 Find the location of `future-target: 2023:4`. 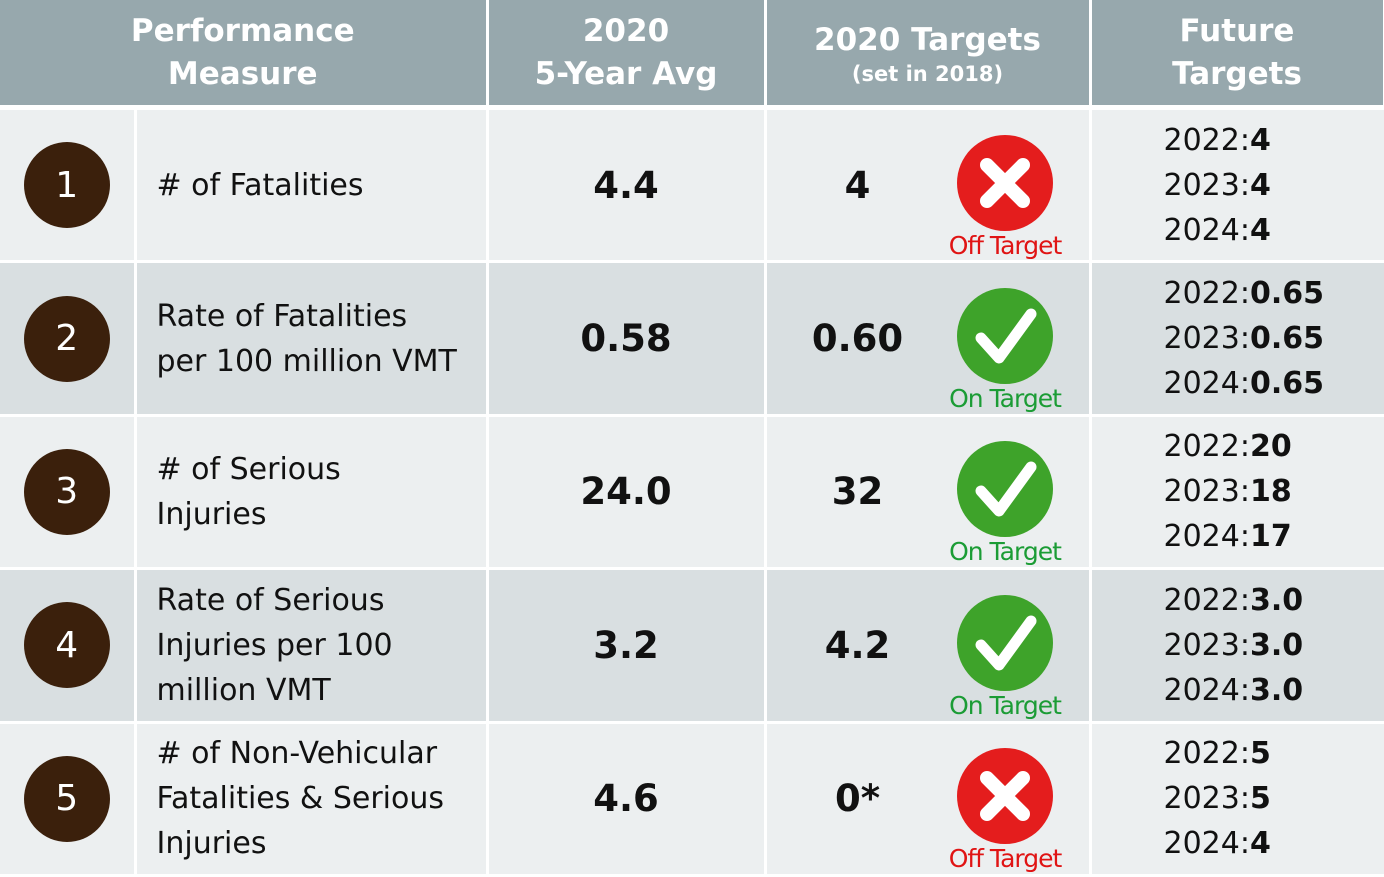

future-target: 2023:4 is located at coordinates (1274, 185).